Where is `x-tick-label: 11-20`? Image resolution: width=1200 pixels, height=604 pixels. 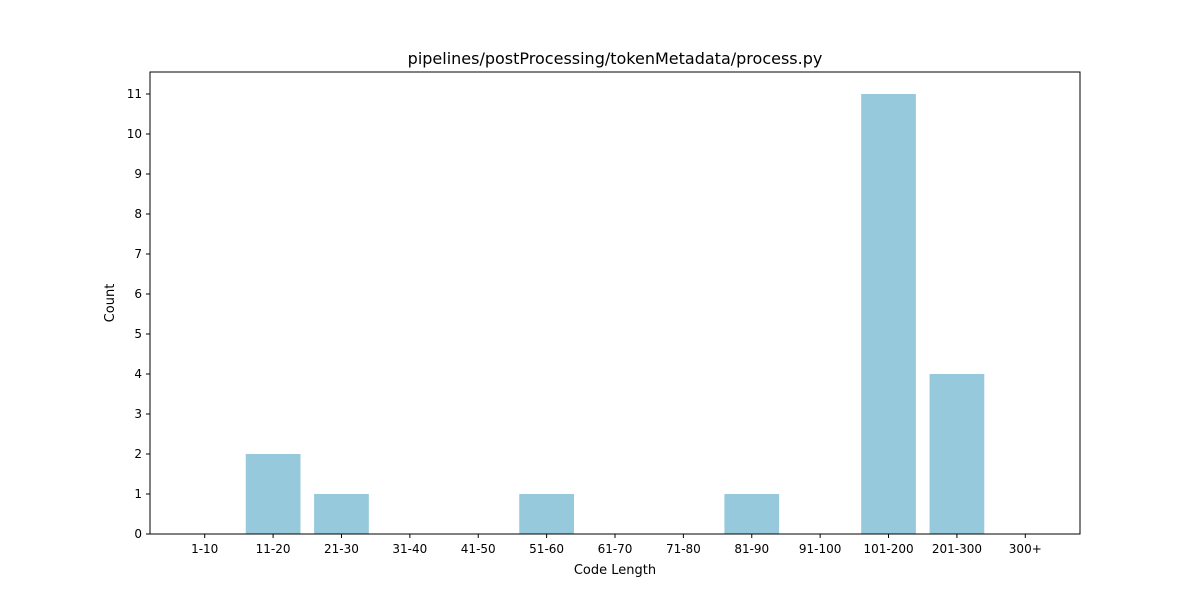
x-tick-label: 11-20 is located at coordinates (273, 549).